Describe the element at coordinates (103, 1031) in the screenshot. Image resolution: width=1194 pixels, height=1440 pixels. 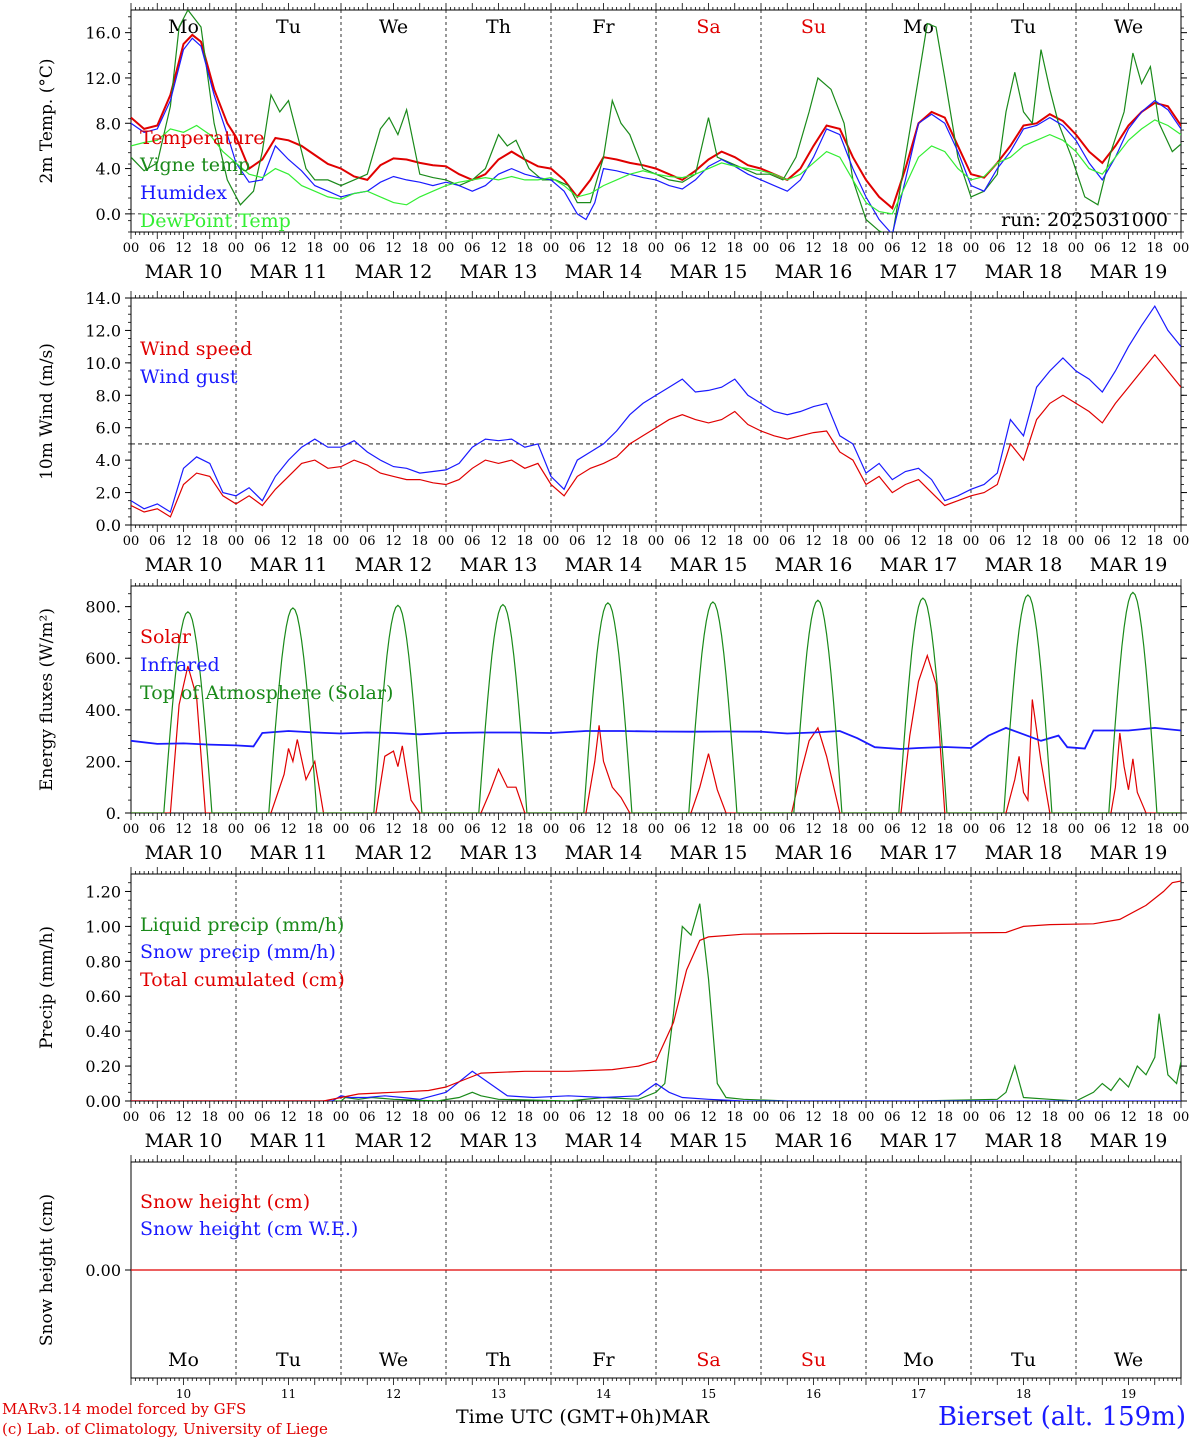
I see `y-tick-label: 0.40` at that location.